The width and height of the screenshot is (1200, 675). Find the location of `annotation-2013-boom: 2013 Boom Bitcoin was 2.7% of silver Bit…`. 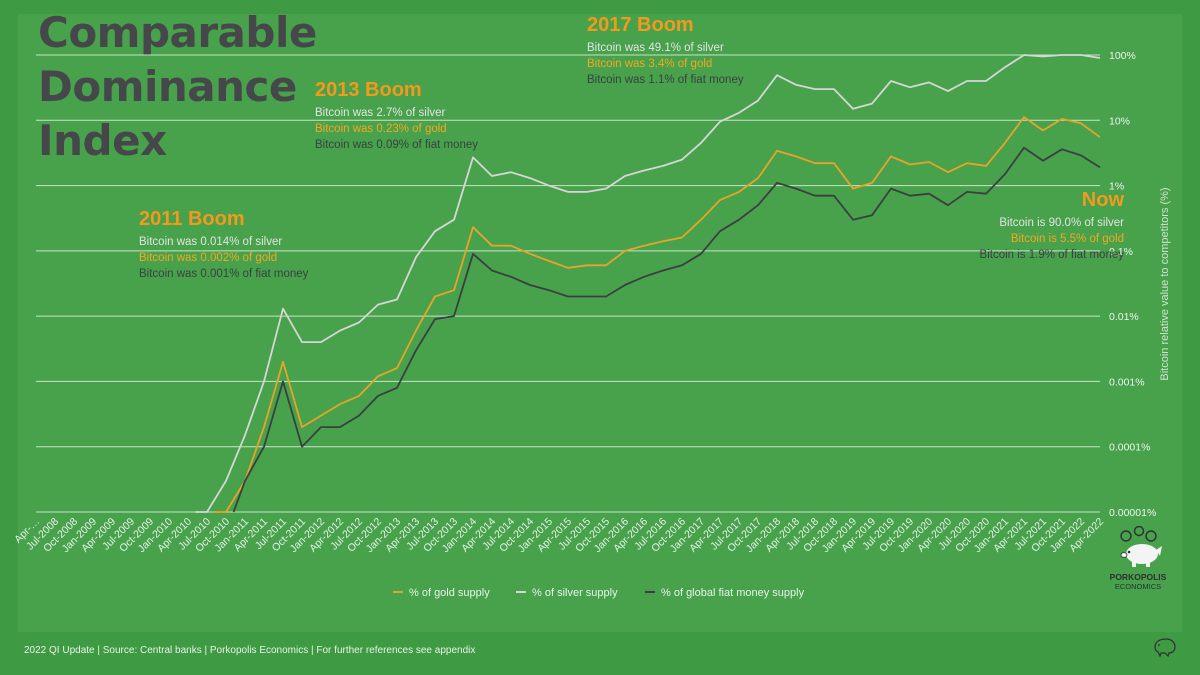

annotation-2013-boom: 2013 Boom Bitcoin was 2.7% of silver Bit… is located at coordinates (396, 115).